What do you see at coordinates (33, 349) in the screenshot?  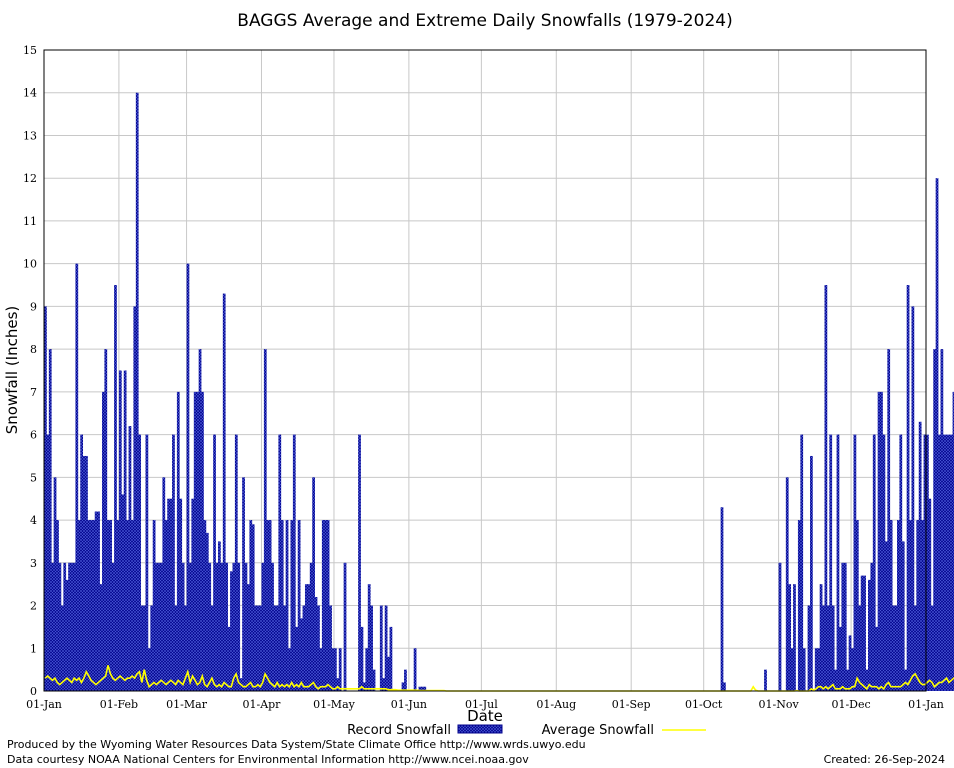 I see `y-tick-label: 8` at bounding box center [33, 349].